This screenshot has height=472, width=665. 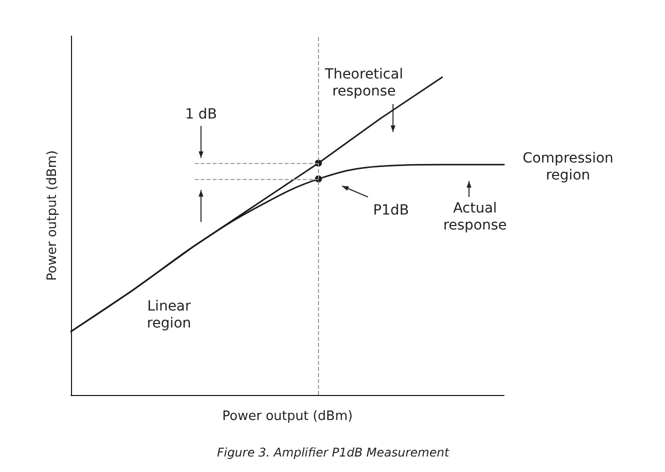 I want to click on annotation: Theoretical response, so click(x=364, y=83).